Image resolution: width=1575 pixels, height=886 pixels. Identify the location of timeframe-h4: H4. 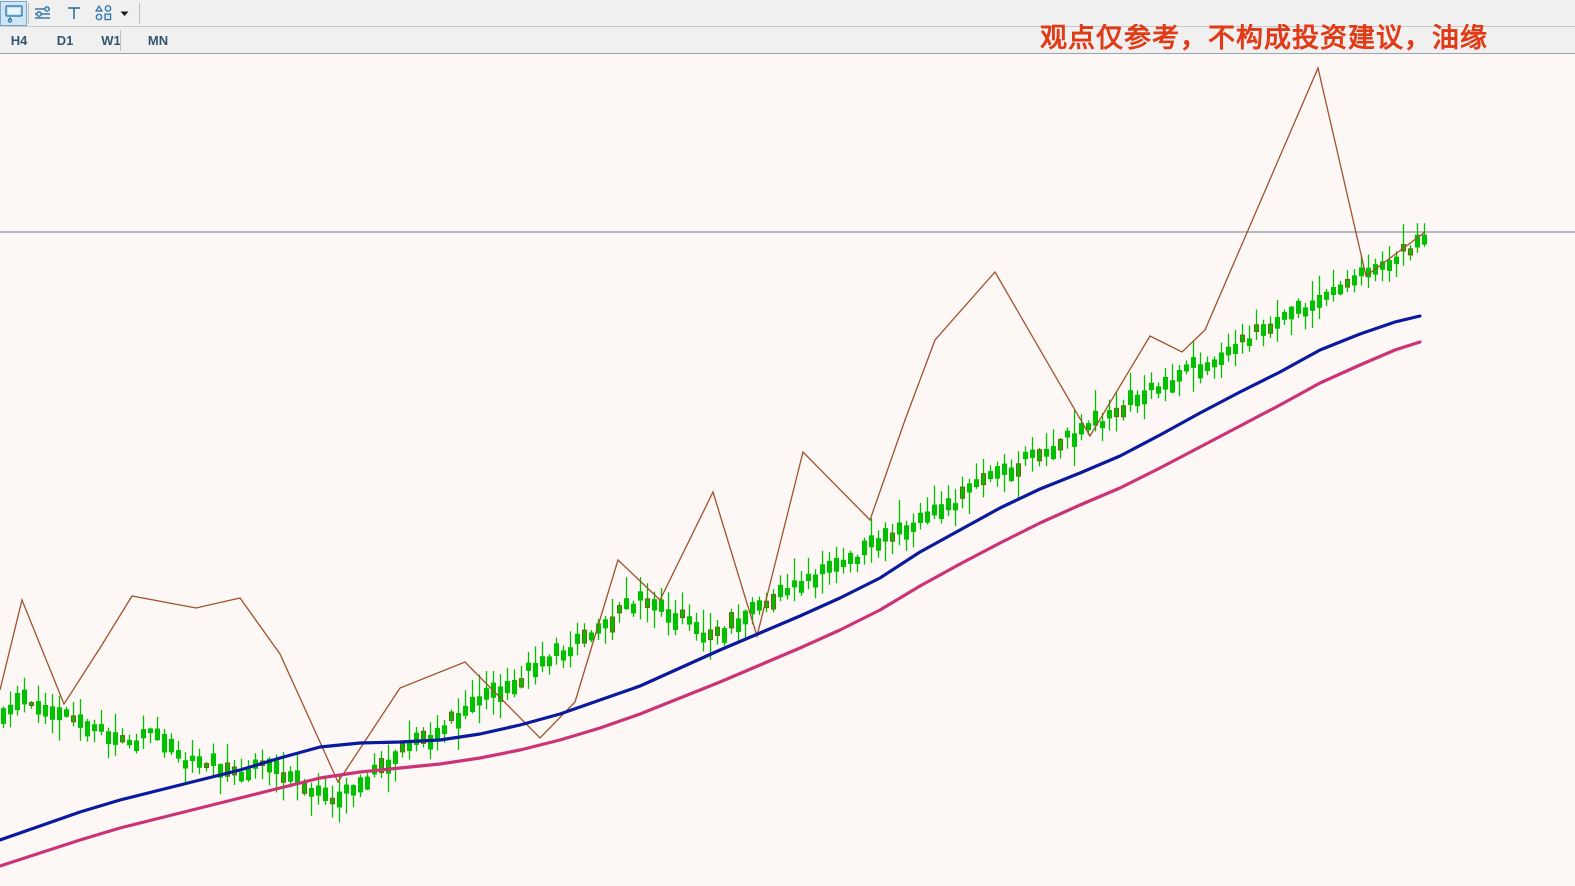
(19, 40).